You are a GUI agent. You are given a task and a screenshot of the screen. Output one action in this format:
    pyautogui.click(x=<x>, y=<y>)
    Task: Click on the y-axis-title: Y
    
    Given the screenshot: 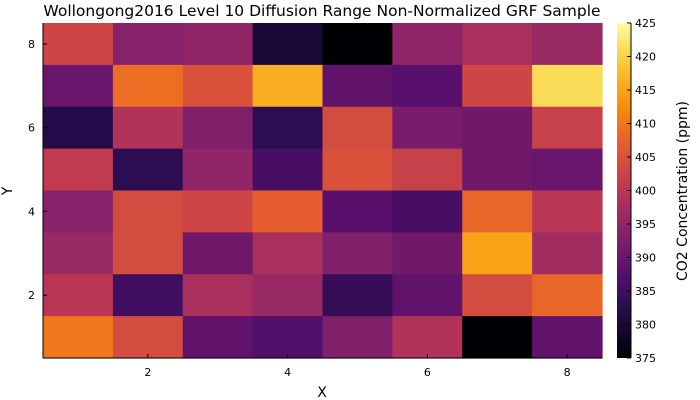 What is the action you would take?
    pyautogui.click(x=8, y=191)
    